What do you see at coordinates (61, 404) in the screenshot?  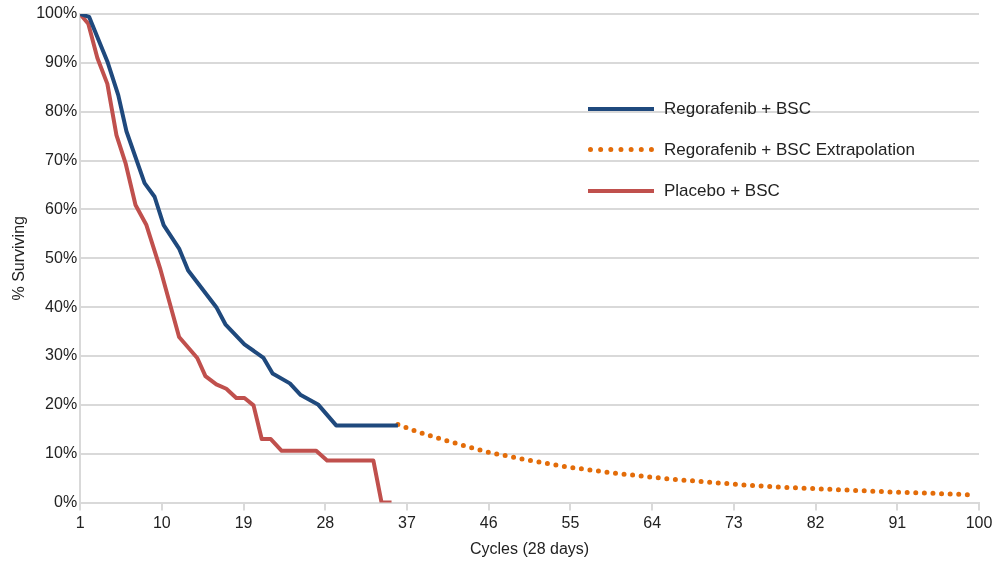 I see `y-tick-label: 20%` at bounding box center [61, 404].